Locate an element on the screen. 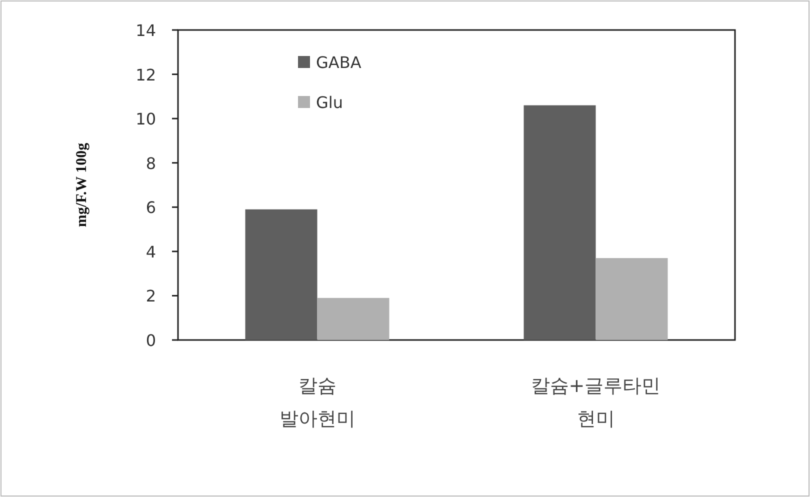 The image size is (810, 497). y-tick-label: 8 is located at coordinates (151, 163).